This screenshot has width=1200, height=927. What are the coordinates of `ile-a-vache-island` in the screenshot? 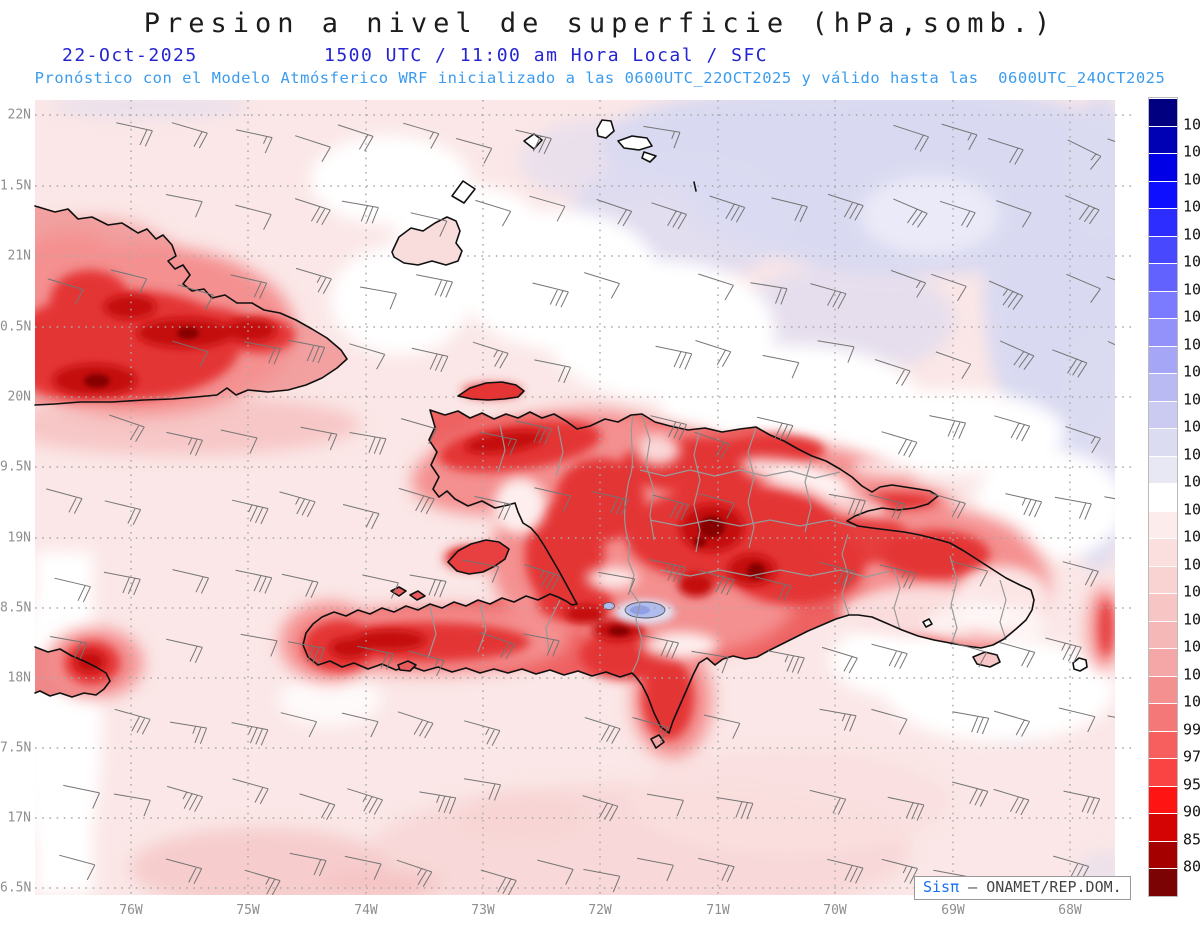 It's located at (407, 666).